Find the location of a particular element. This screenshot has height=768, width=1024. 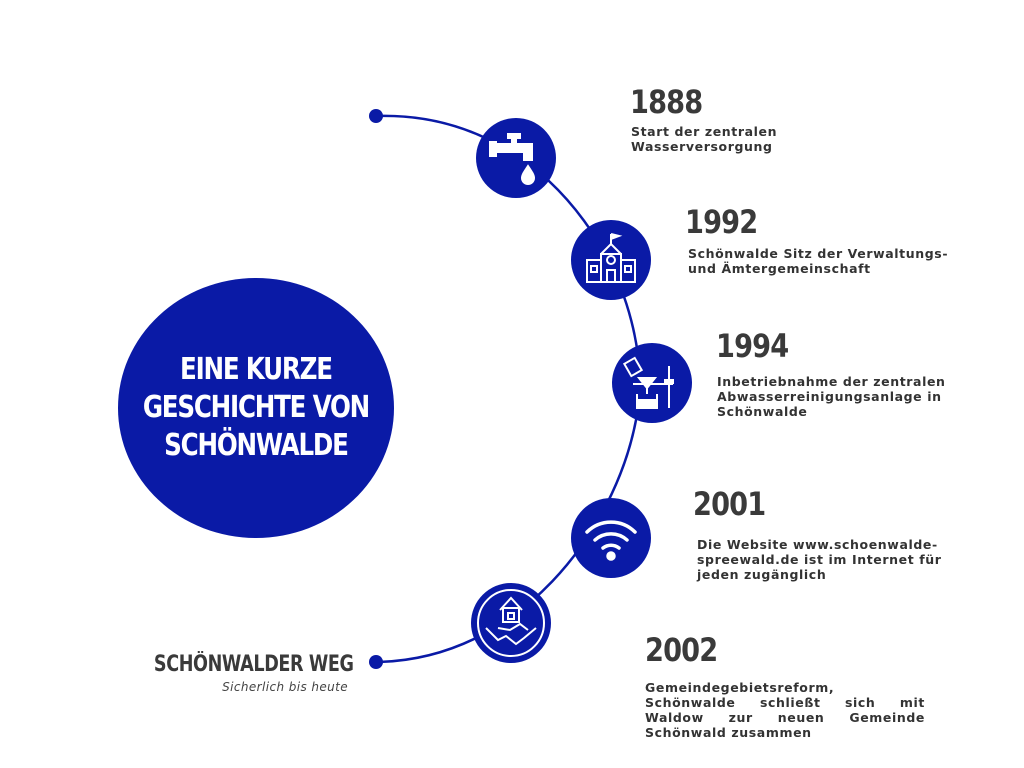

town-hall-icon is located at coordinates (611, 258).